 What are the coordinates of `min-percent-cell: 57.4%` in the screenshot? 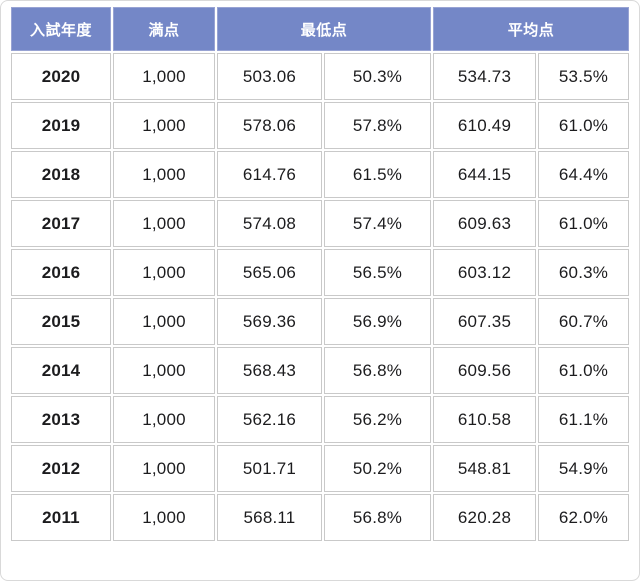 It's located at (378, 223).